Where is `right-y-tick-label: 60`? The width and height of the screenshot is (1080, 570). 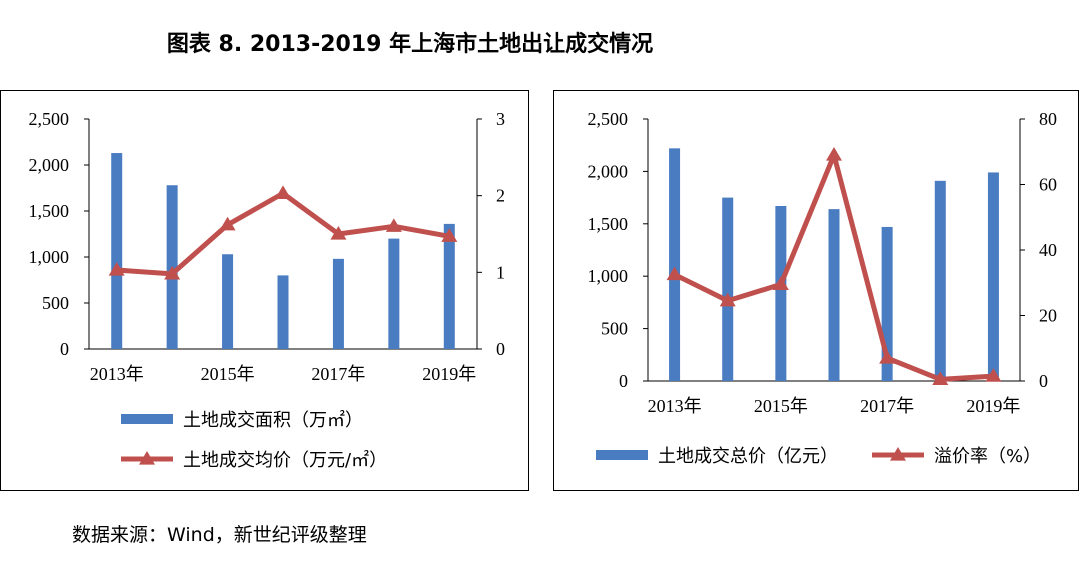
right-y-tick-label: 60 is located at coordinates (1048, 185).